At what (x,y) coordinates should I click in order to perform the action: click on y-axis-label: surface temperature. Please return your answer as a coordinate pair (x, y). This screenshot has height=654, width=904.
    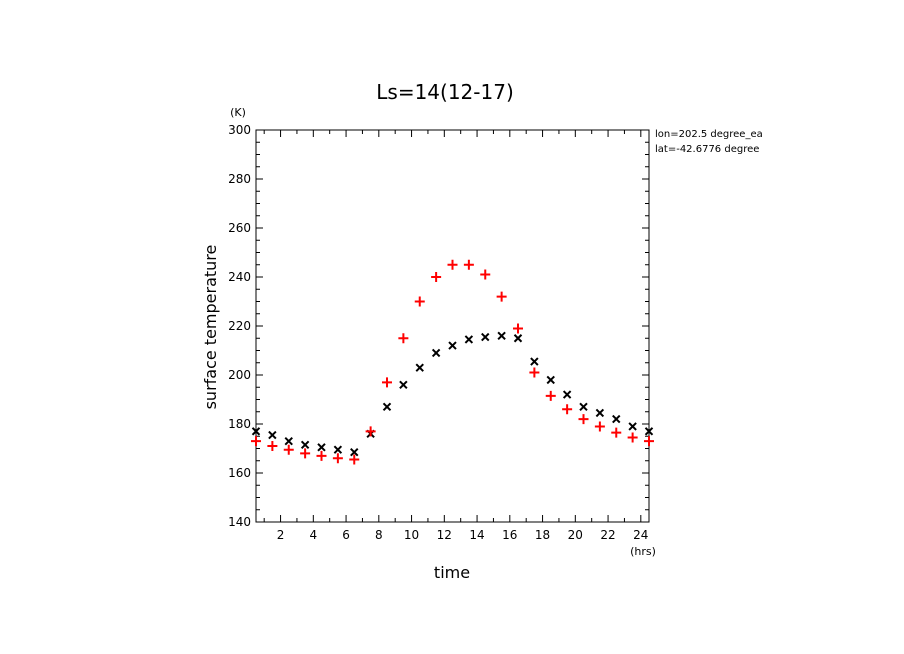
    Looking at the image, I should click on (210, 327).